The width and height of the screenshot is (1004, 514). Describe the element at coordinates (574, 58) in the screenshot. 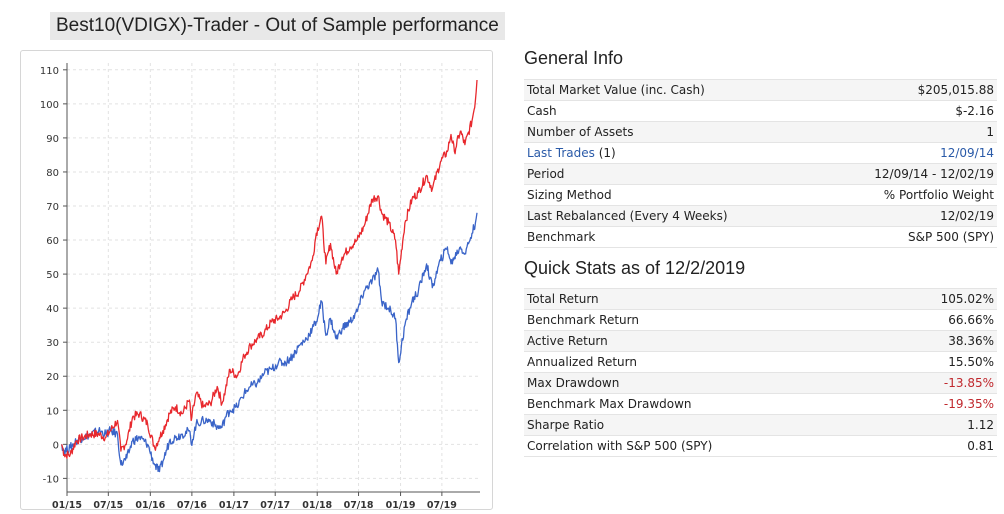

I see `general-info-heading: General Info` at that location.